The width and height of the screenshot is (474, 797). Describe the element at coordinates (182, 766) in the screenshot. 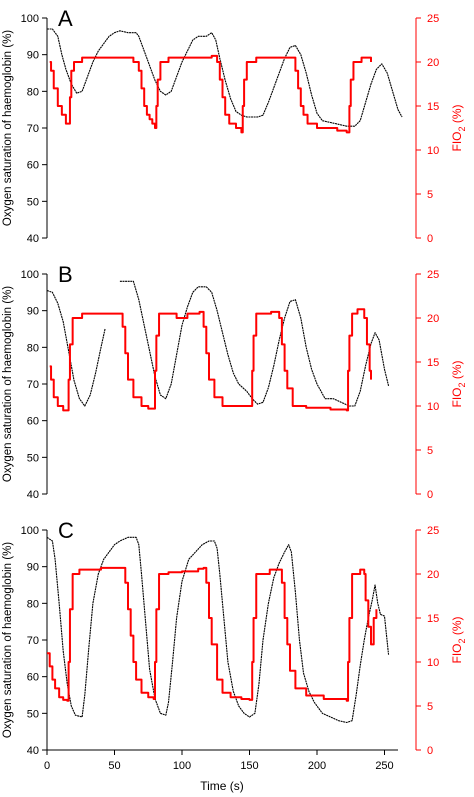

I see `x-tick-label: 100` at that location.